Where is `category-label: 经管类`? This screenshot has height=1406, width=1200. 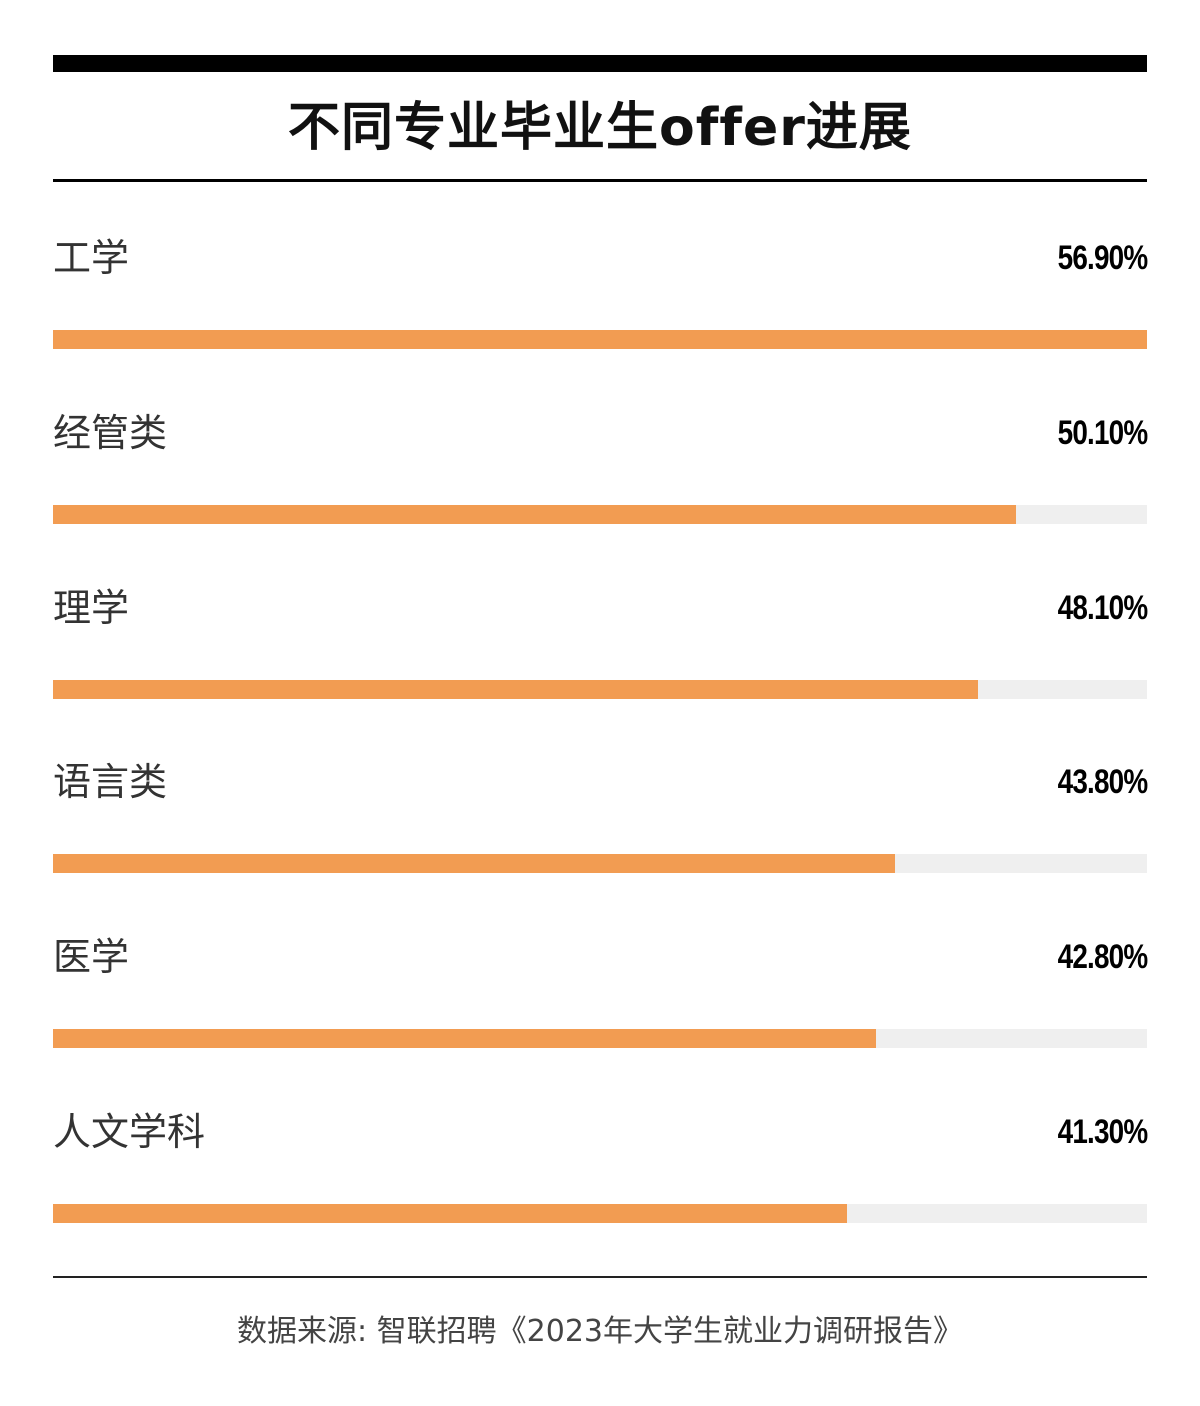
category-label: 经管类 is located at coordinates (110, 432).